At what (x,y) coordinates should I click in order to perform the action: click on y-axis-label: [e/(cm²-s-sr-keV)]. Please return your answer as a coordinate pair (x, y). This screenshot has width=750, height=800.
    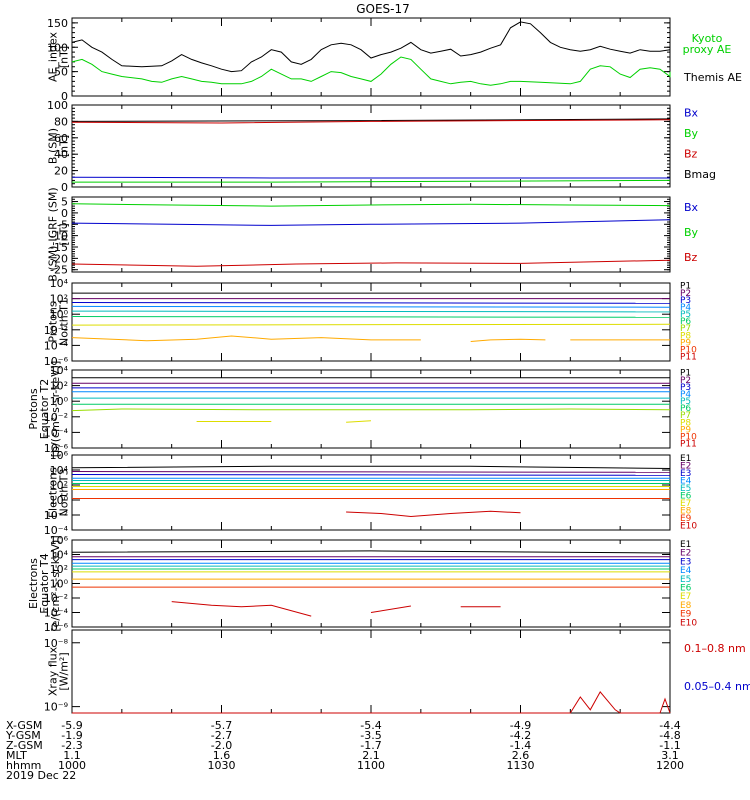
    Looking at the image, I should click on (55, 583).